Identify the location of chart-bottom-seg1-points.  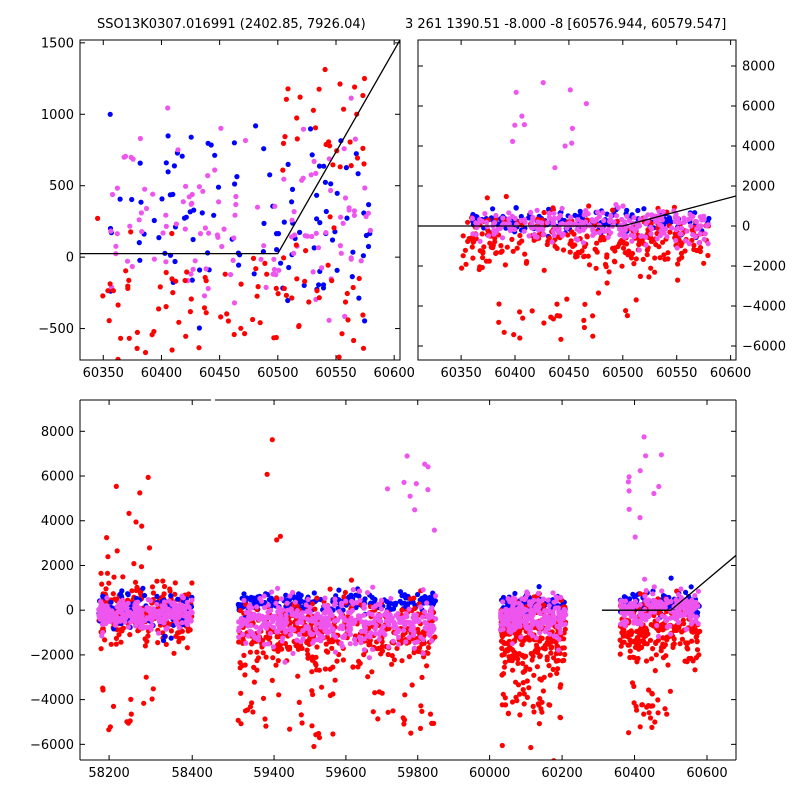
(337, 593).